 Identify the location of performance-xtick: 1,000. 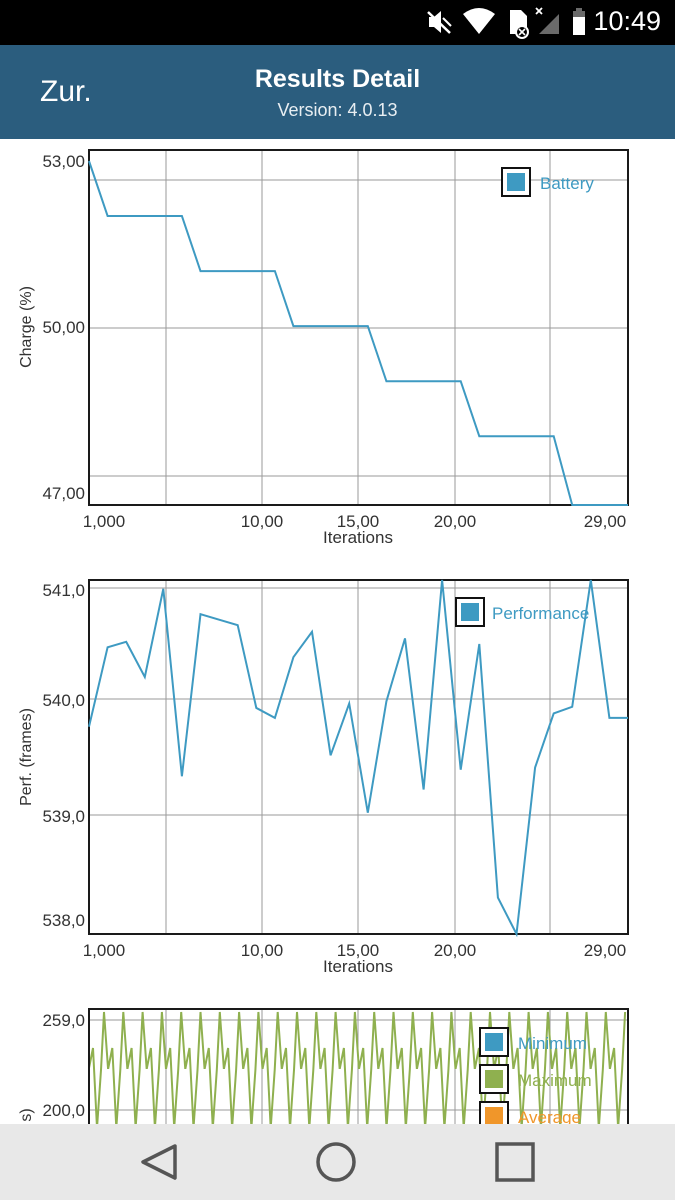
(104, 950).